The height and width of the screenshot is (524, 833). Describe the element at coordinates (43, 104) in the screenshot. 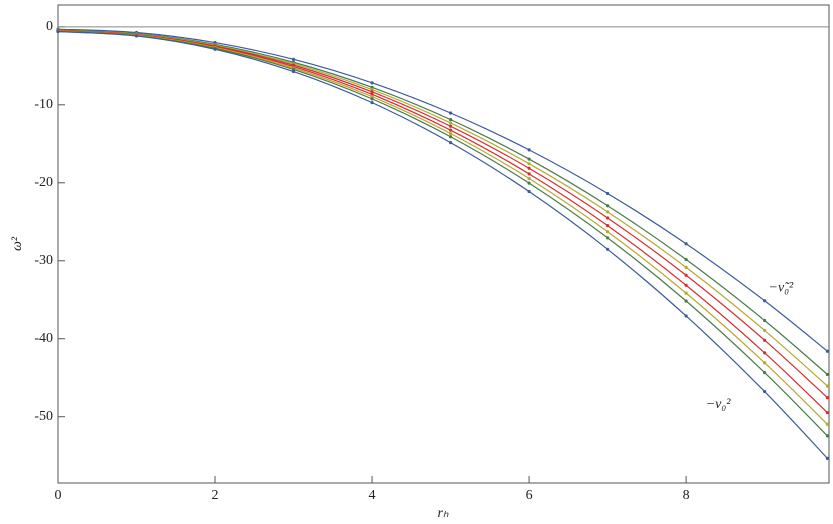

I see `y-tick-label: -10` at that location.